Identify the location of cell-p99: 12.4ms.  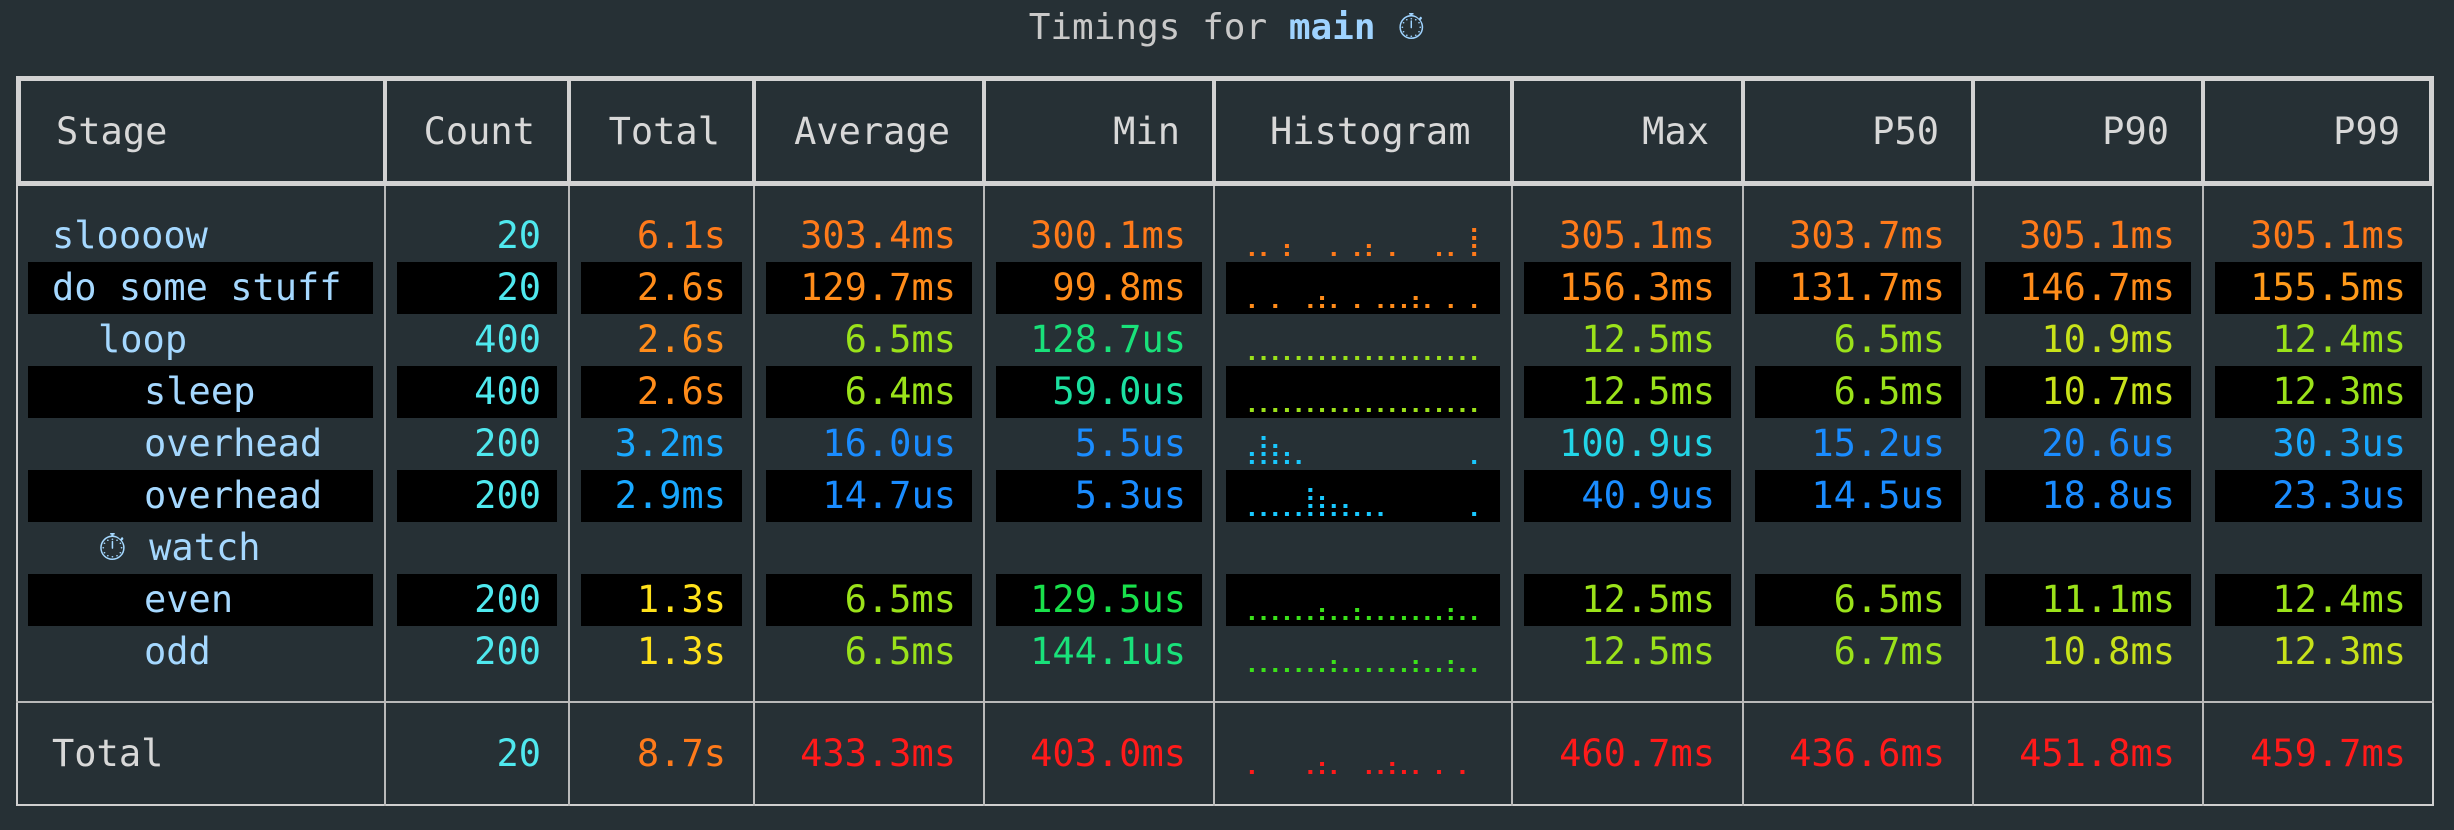
(2339, 339).